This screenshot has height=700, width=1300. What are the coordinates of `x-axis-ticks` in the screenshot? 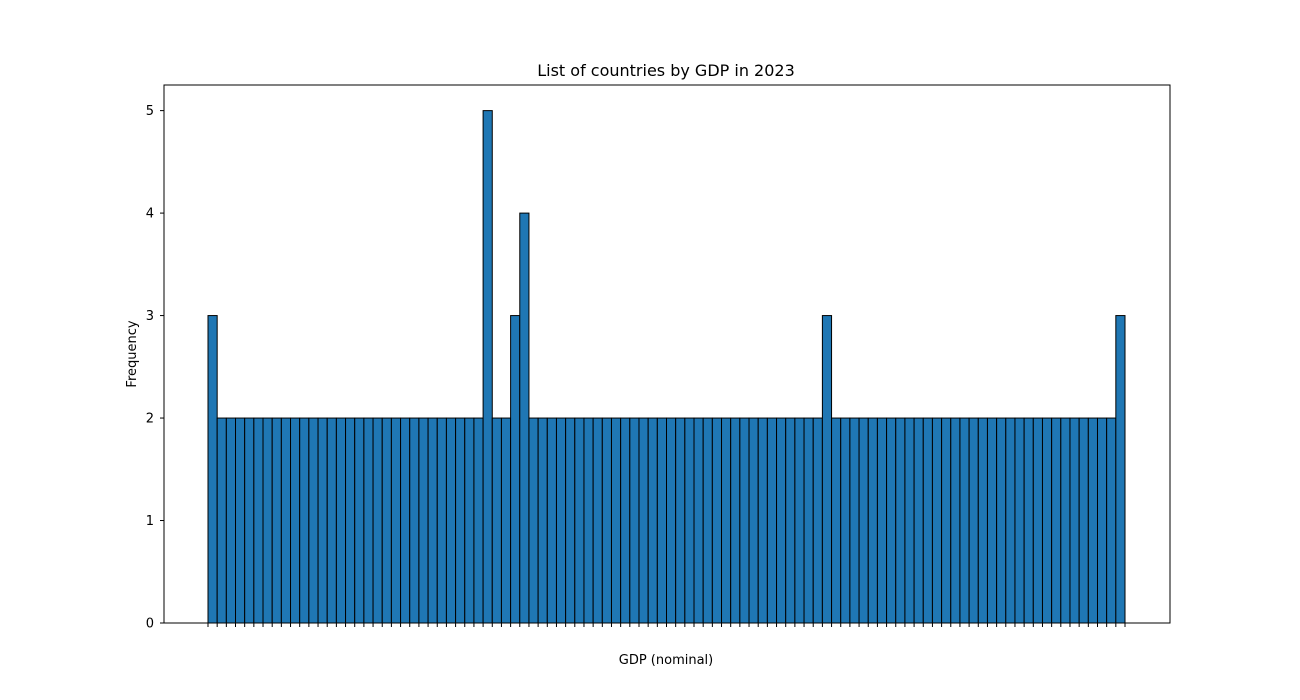 It's located at (666, 625).